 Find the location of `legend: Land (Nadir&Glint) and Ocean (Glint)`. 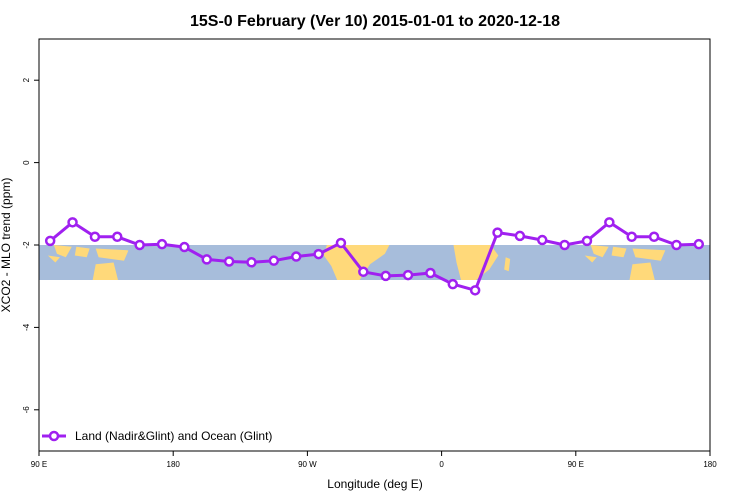

legend: Land (Nadir&Glint) and Ocean (Glint) is located at coordinates (157, 436).